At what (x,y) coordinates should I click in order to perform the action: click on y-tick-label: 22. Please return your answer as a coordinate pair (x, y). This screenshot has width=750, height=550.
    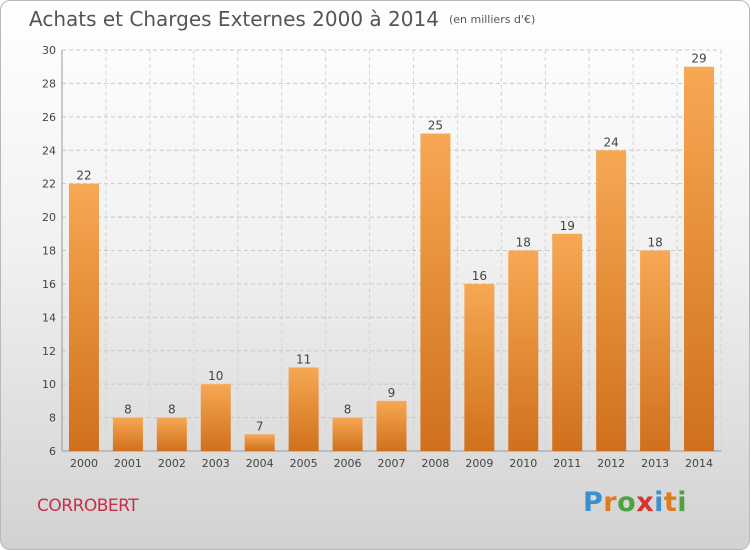
    Looking at the image, I should click on (49, 184).